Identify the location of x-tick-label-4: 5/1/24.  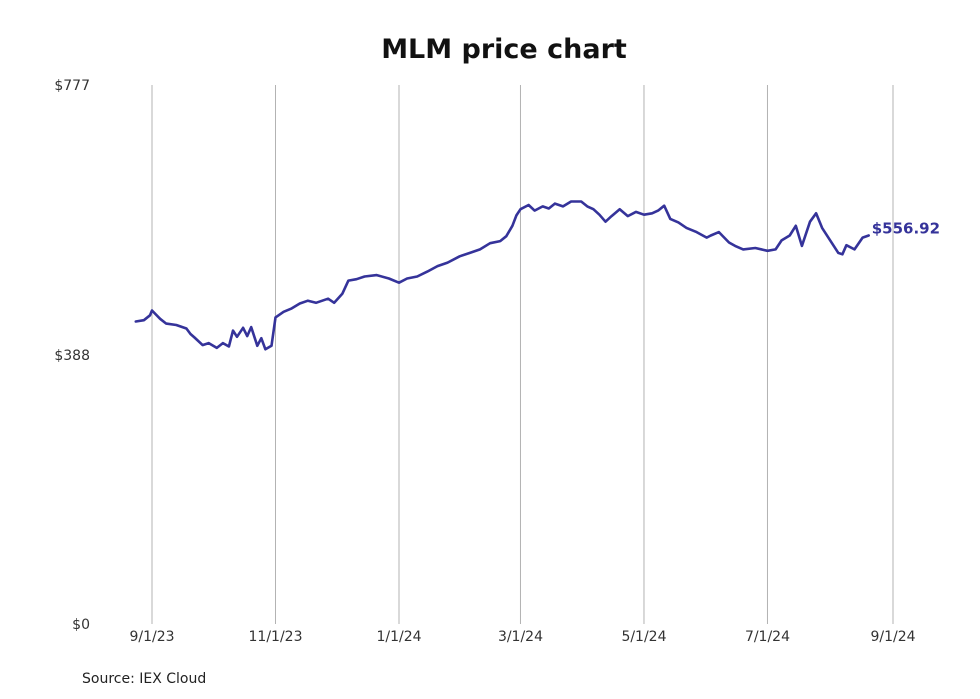
(643, 637).